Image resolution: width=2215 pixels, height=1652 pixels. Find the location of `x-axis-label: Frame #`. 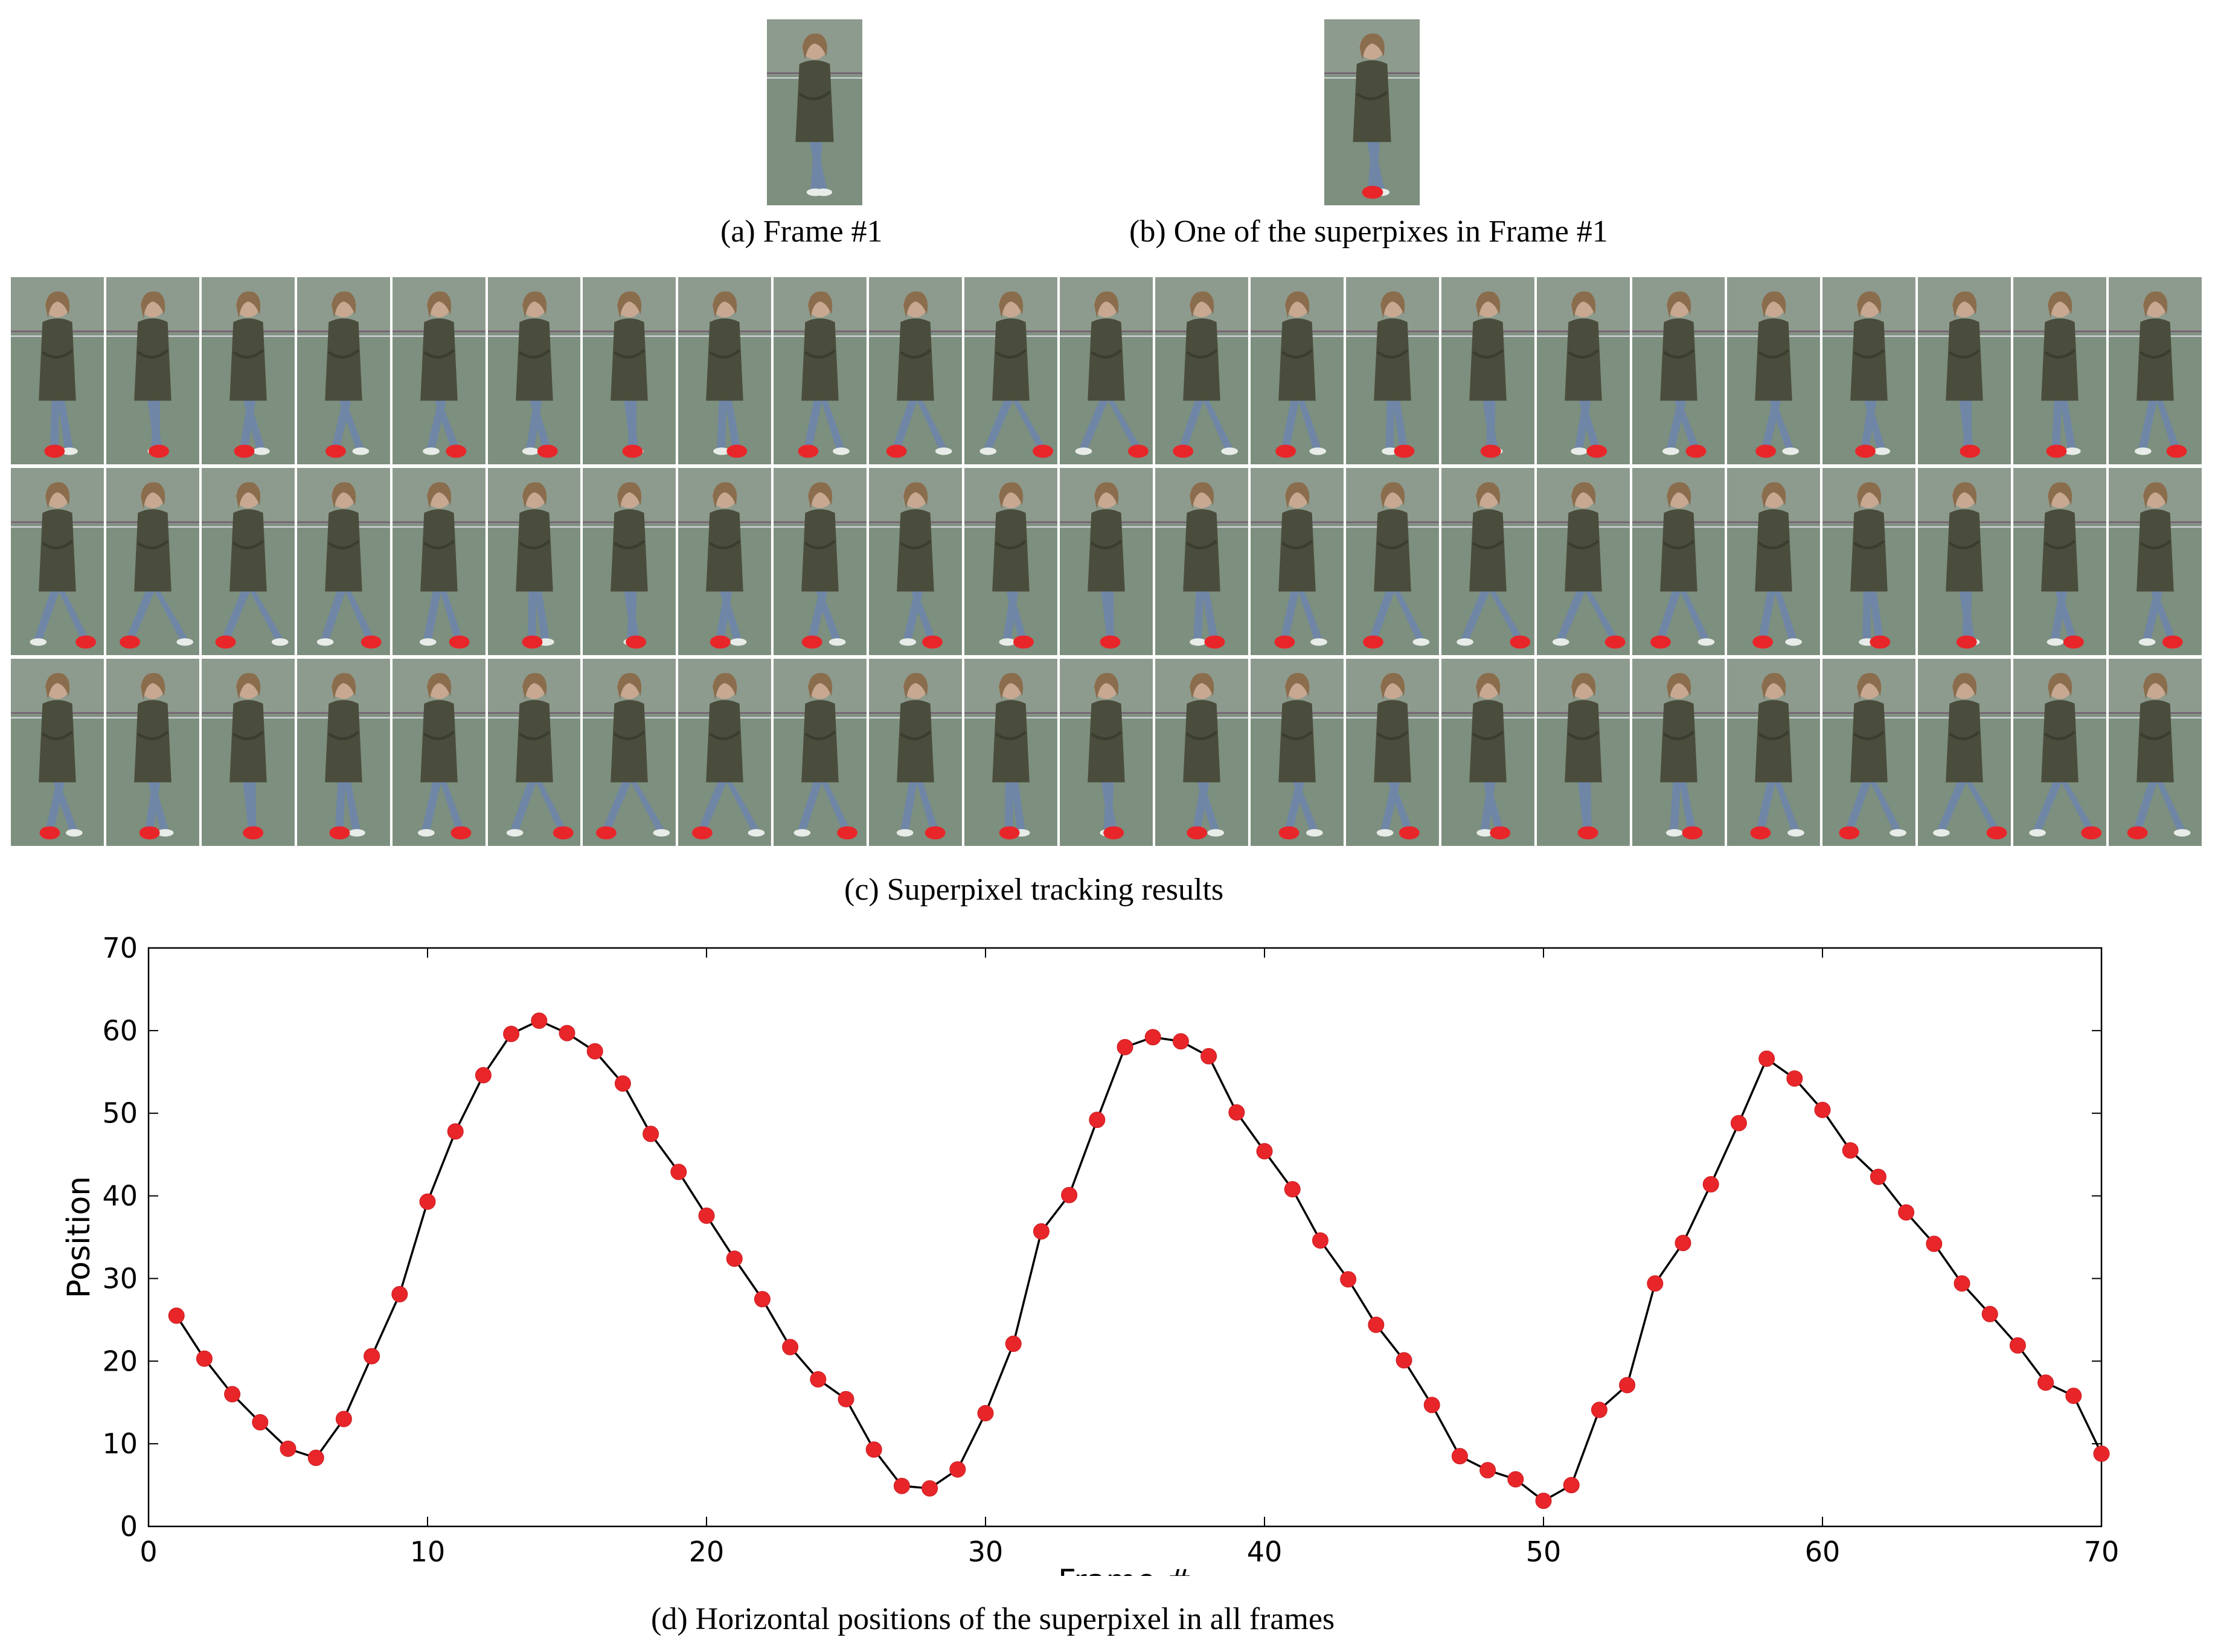

x-axis-label: Frame # is located at coordinates (1125, 1569).